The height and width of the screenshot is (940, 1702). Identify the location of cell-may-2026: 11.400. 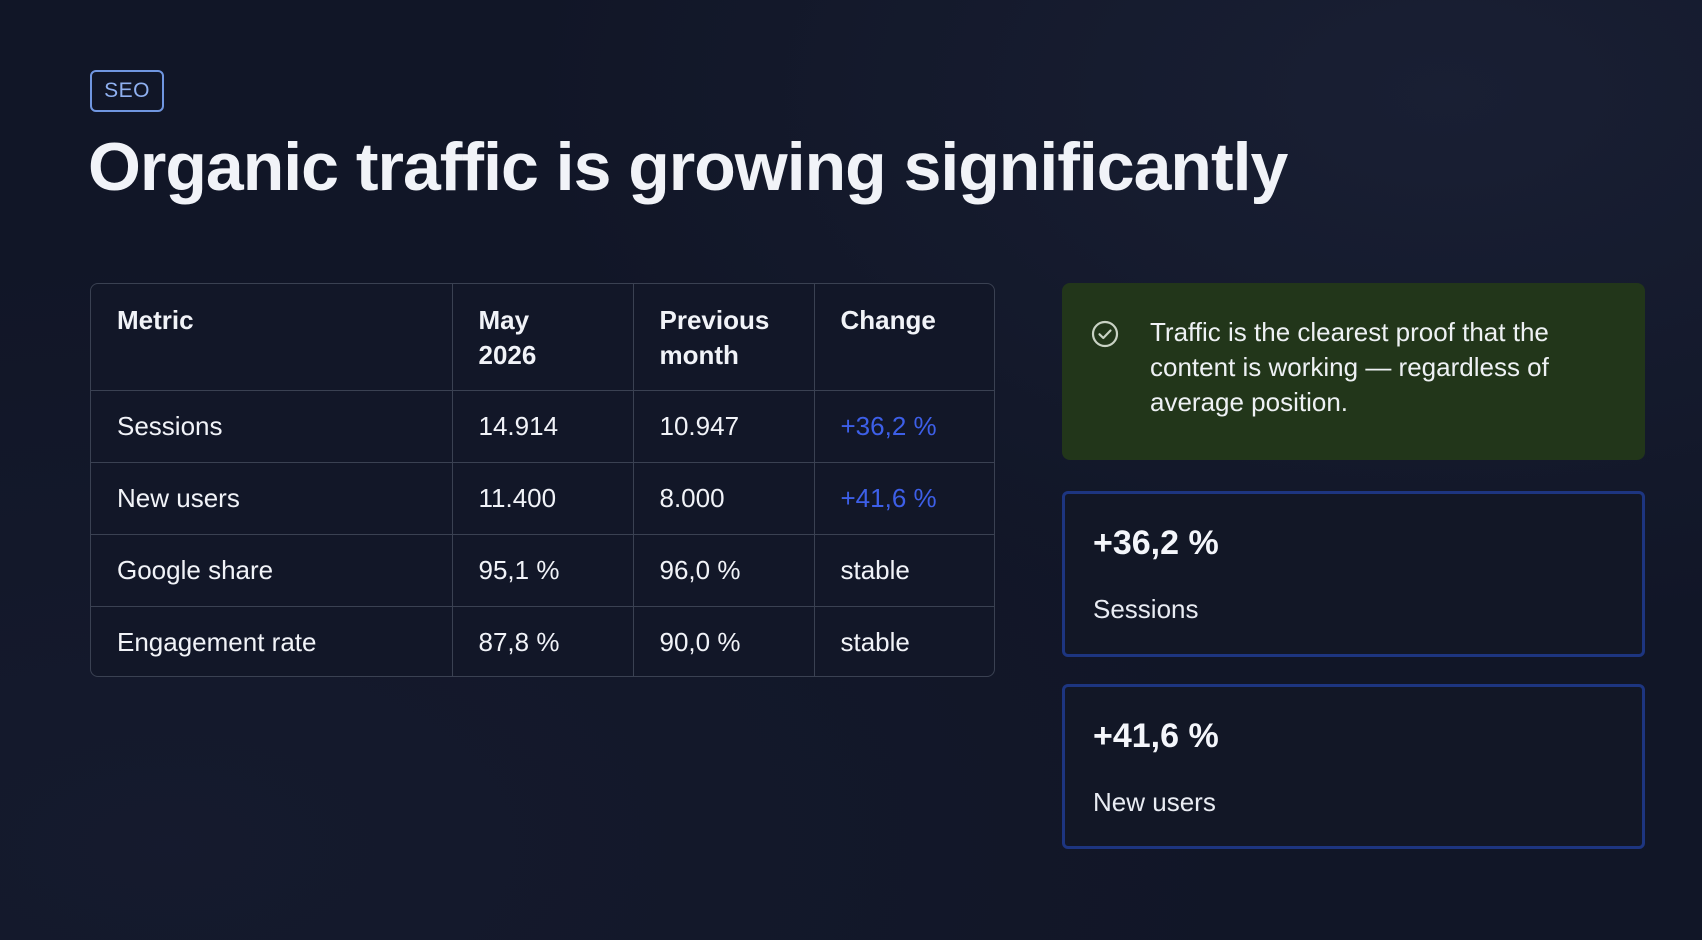
(543, 498).